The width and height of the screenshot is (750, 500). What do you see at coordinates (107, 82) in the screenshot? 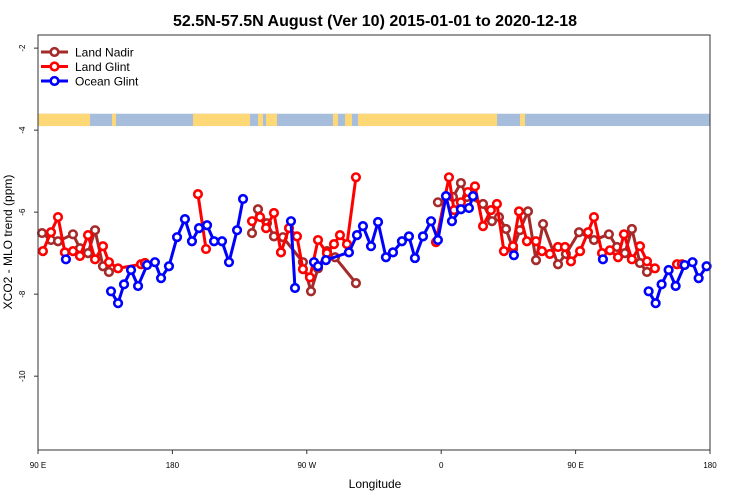
I see `legend-label: Ocean Glint` at bounding box center [107, 82].